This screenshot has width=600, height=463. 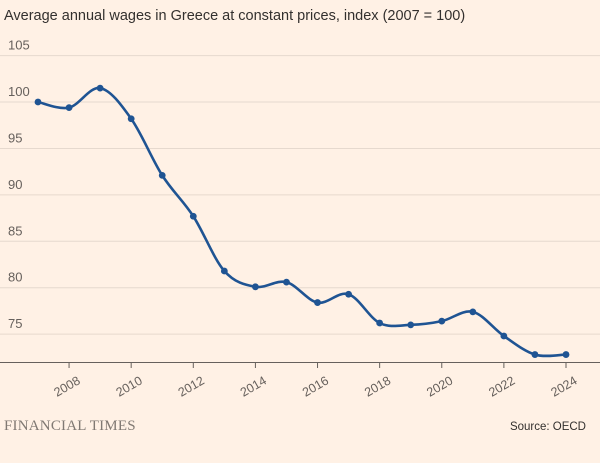 I want to click on data-point-2018, so click(x=380, y=323).